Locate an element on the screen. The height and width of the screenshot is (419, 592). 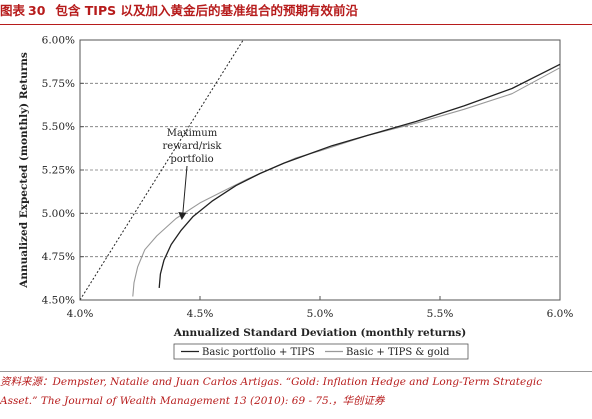
figure-header: 图表 30 包含 TIPS 以及加入黄金后的基准组合的预期有效前沿 is located at coordinates (296, 12).